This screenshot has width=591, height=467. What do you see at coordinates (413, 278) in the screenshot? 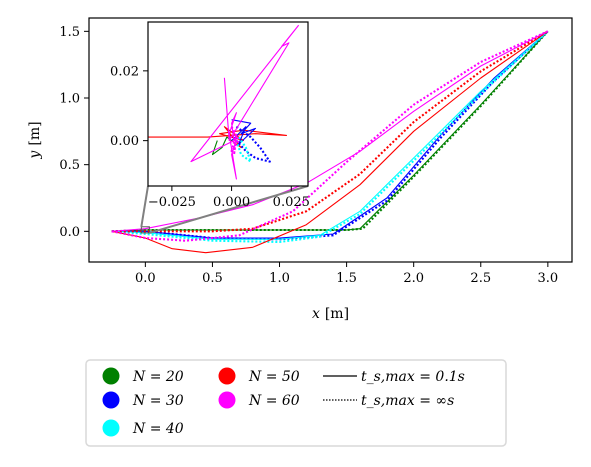
I see `x-tick-label: 2.0` at bounding box center [413, 278].